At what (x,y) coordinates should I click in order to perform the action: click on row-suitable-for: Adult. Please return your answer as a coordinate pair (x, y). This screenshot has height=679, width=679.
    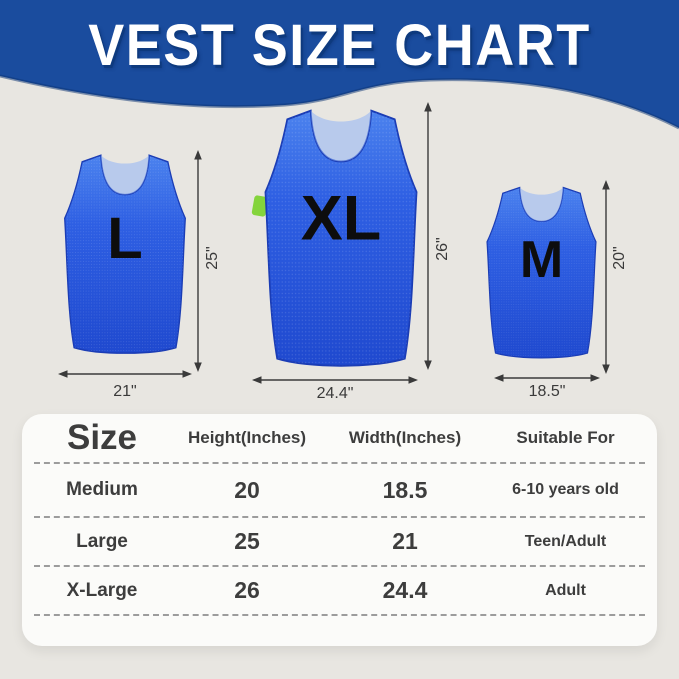
    Looking at the image, I should click on (565, 590).